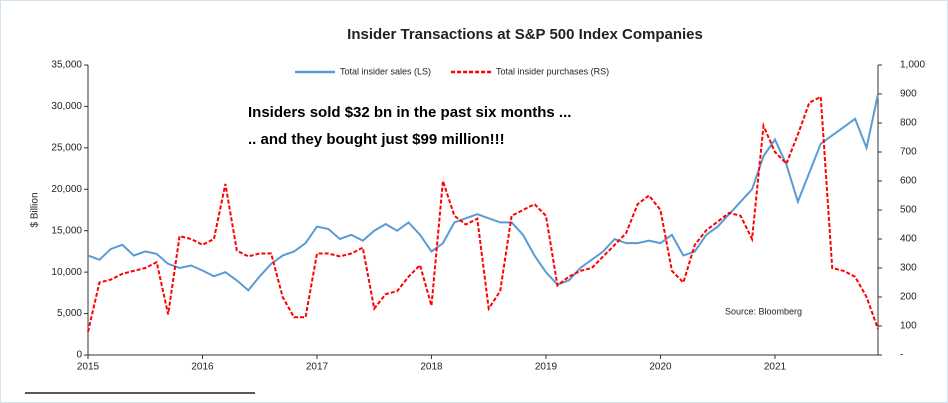 Image resolution: width=948 pixels, height=403 pixels. Describe the element at coordinates (908, 94) in the screenshot. I see `y2-tick-label: 900` at that location.